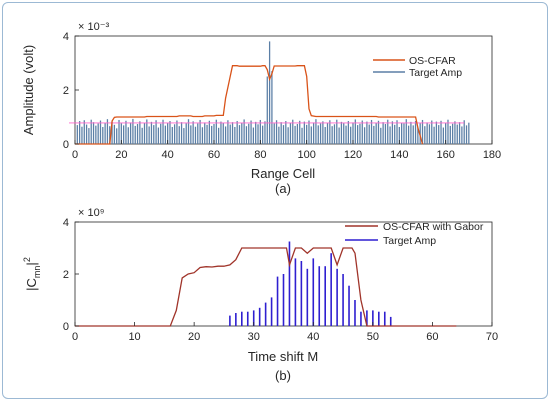  Describe the element at coordinates (492, 155) in the screenshot. I see `panel-a-x-tick-label: 180` at that location.